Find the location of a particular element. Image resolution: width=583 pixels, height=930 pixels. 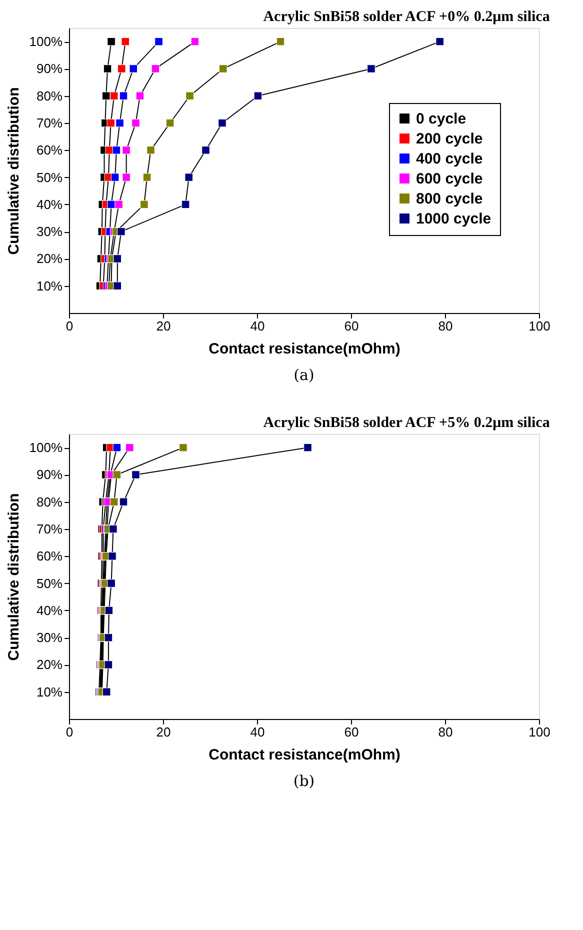

chart-title: Acrylic SnBi58 solder ACF +0% 0.2μm silica is located at coordinates (406, 17).